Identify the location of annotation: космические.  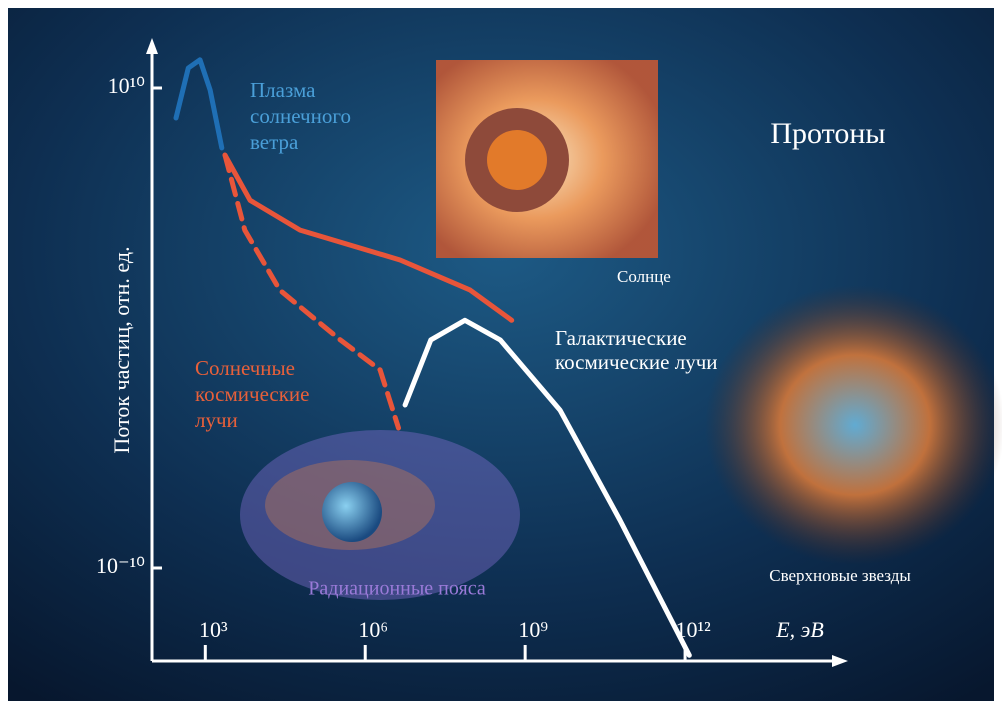
(252, 394).